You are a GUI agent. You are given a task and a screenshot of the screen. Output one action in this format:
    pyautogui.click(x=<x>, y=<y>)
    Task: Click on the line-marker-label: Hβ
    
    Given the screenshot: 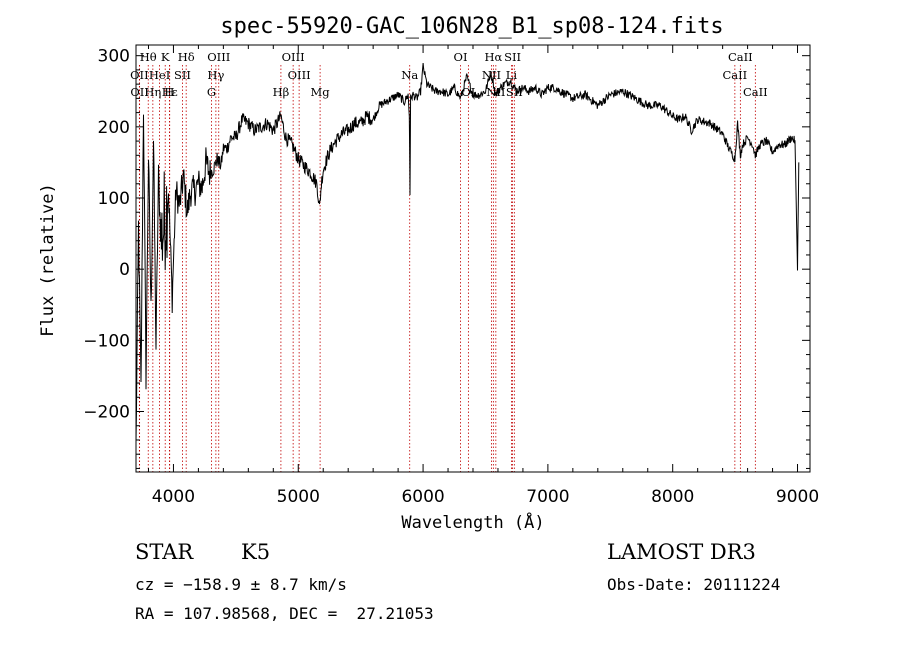 What is the action you would take?
    pyautogui.click(x=281, y=92)
    